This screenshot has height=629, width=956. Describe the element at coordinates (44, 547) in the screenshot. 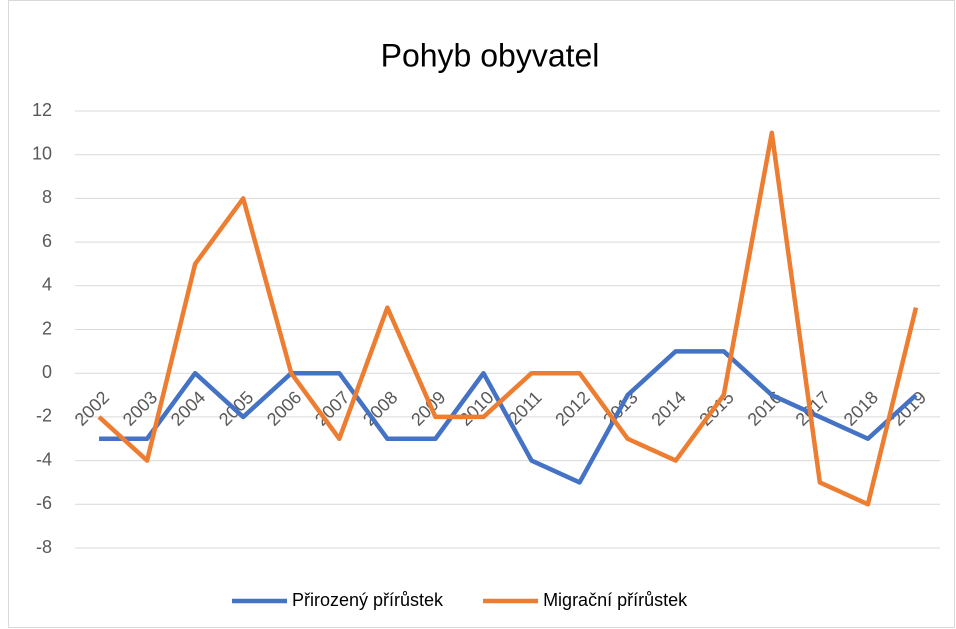

I see `y-tick-label: -8` at that location.